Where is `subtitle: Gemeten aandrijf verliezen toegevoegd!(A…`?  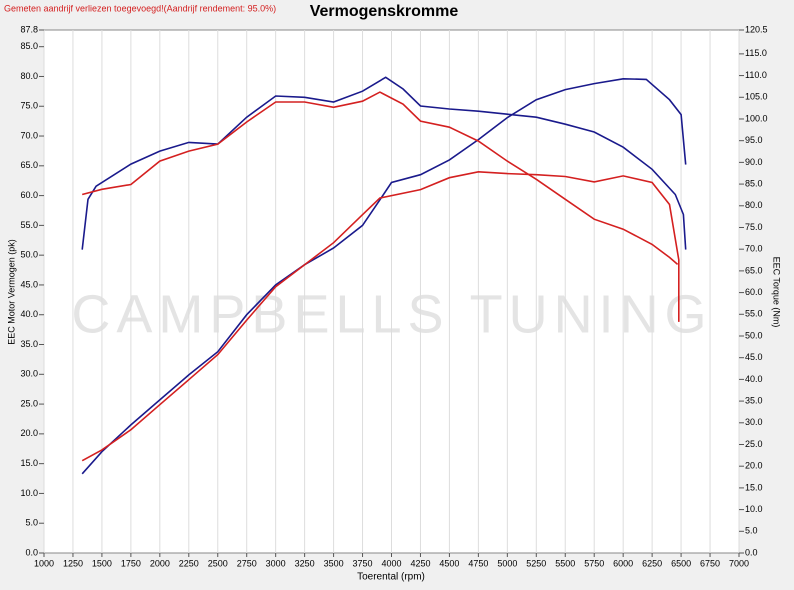
subtitle: Gemeten aandrijf verliezen toegevoegd!(A… is located at coordinates (140, 8).